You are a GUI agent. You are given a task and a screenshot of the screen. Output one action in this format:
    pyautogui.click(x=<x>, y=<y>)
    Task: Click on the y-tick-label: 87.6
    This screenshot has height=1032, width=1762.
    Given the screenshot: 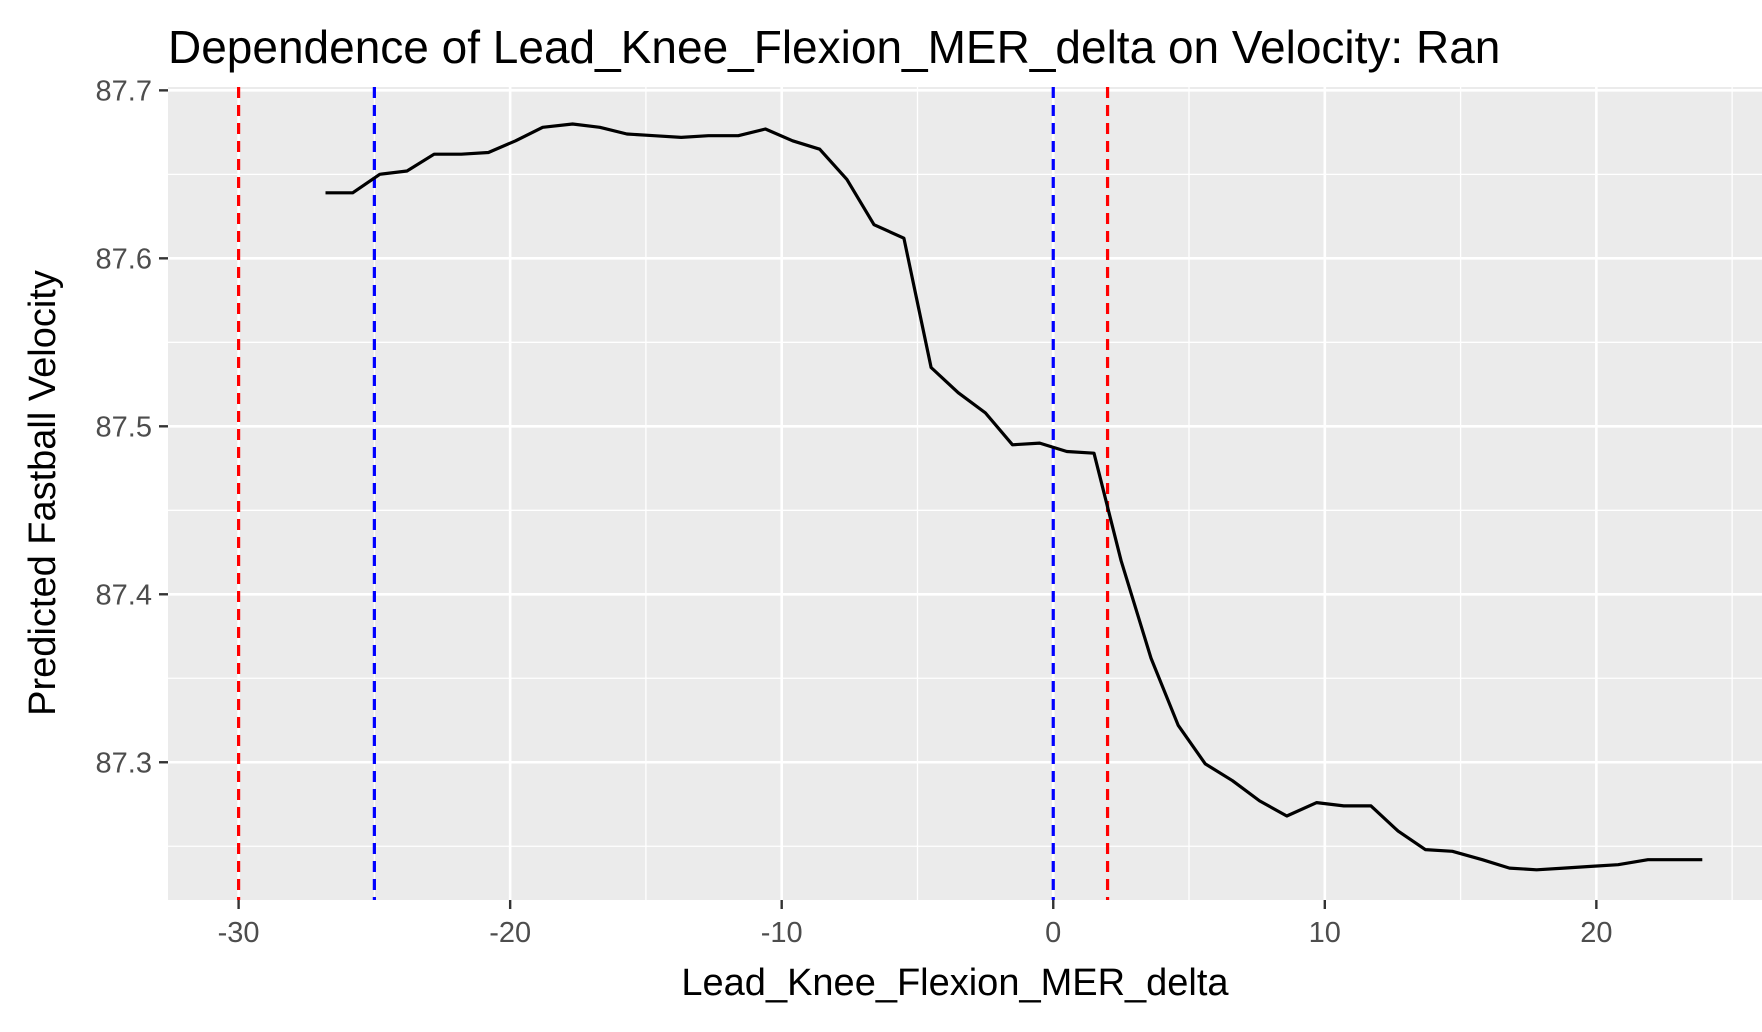 What is the action you would take?
    pyautogui.click(x=124, y=259)
    